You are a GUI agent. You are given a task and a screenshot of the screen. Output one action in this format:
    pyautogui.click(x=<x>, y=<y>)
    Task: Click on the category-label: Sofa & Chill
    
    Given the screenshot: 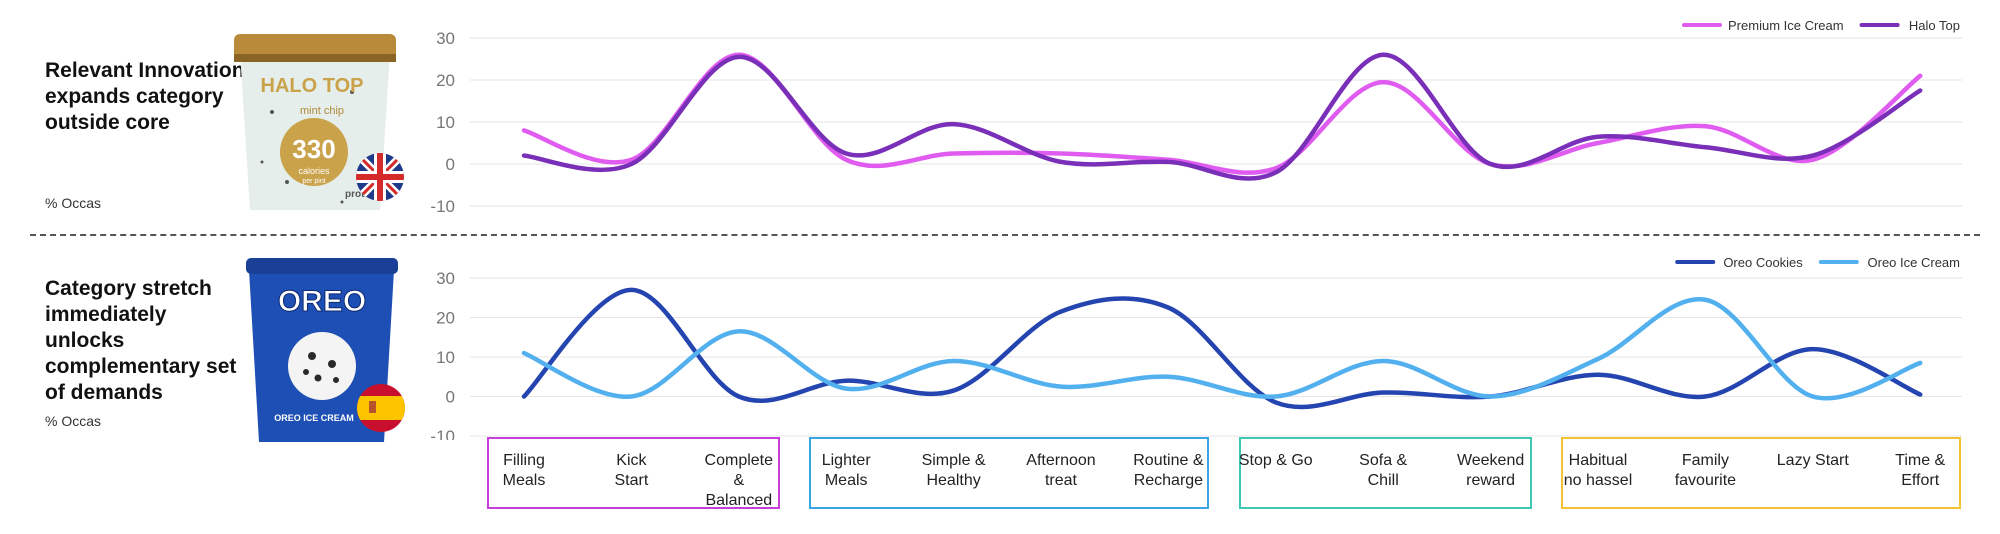 What is the action you would take?
    pyautogui.click(x=1383, y=471)
    